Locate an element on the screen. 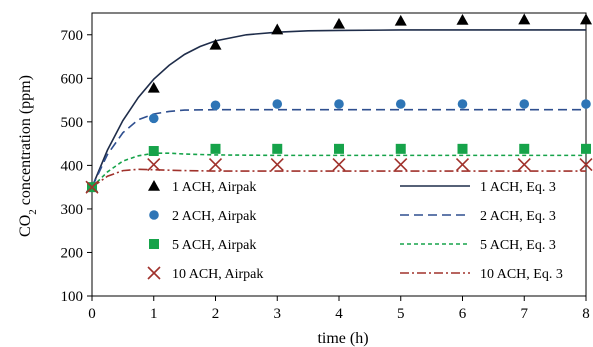 The height and width of the screenshot is (347, 593). legend-curve-label-1: 1 ACH, Eq. 3 is located at coordinates (518, 187).